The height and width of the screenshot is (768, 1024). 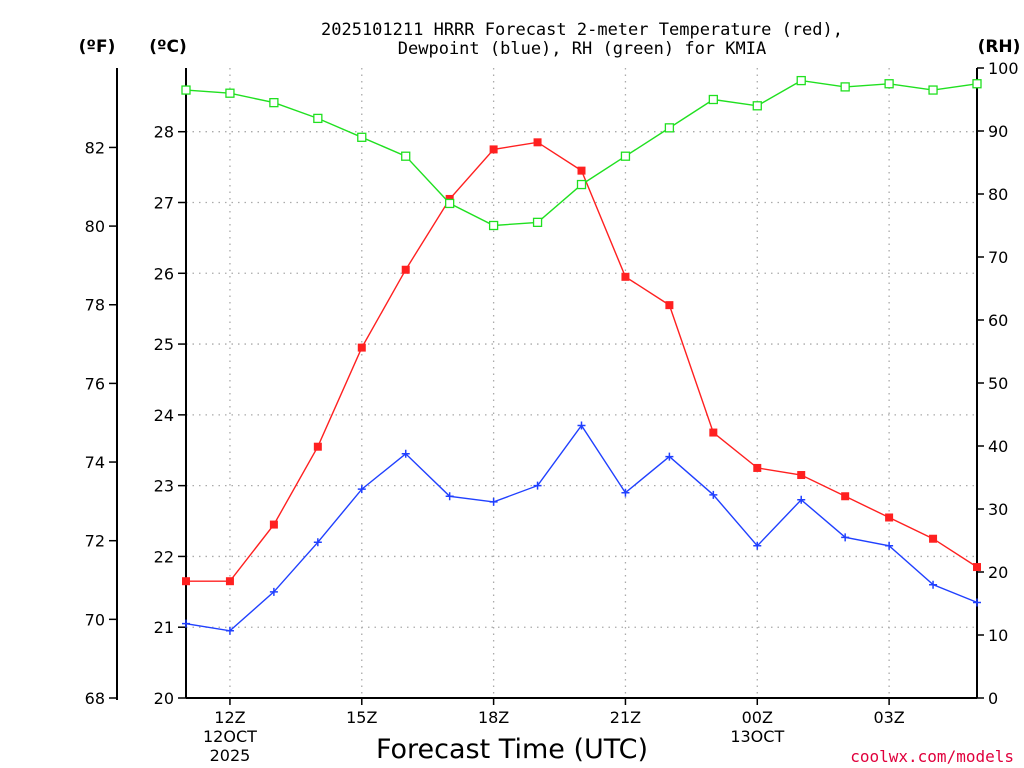 What do you see at coordinates (95, 541) in the screenshot?
I see `fahrenheit-tick-label: 72` at bounding box center [95, 541].